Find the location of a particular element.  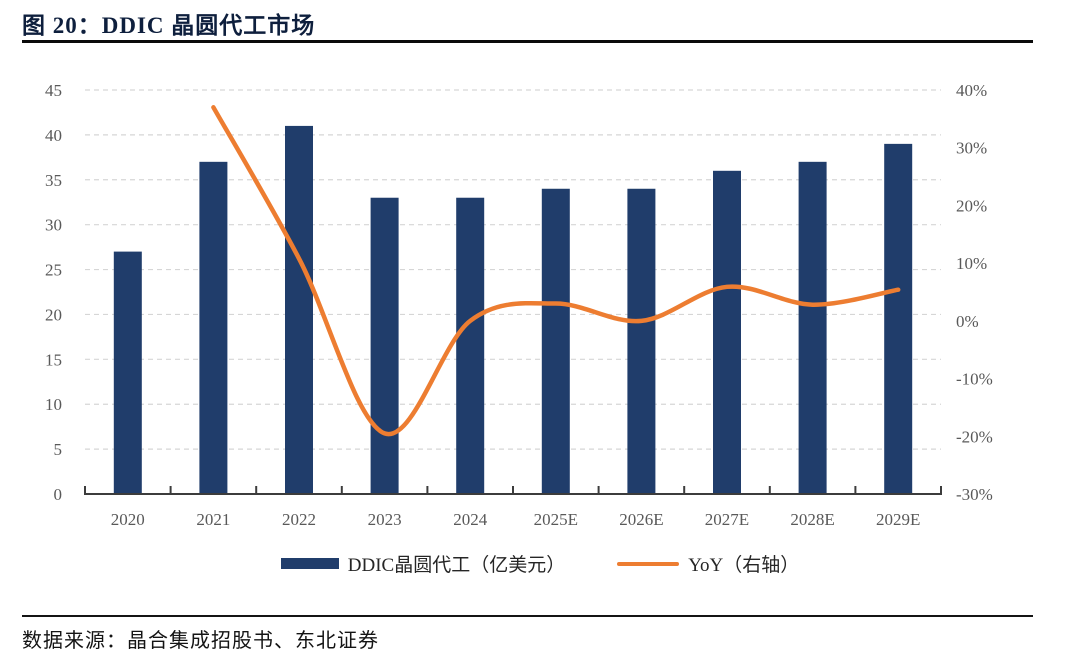

bar-series-label: DDIC晶圆代工（亿美元） is located at coordinates (456, 565).